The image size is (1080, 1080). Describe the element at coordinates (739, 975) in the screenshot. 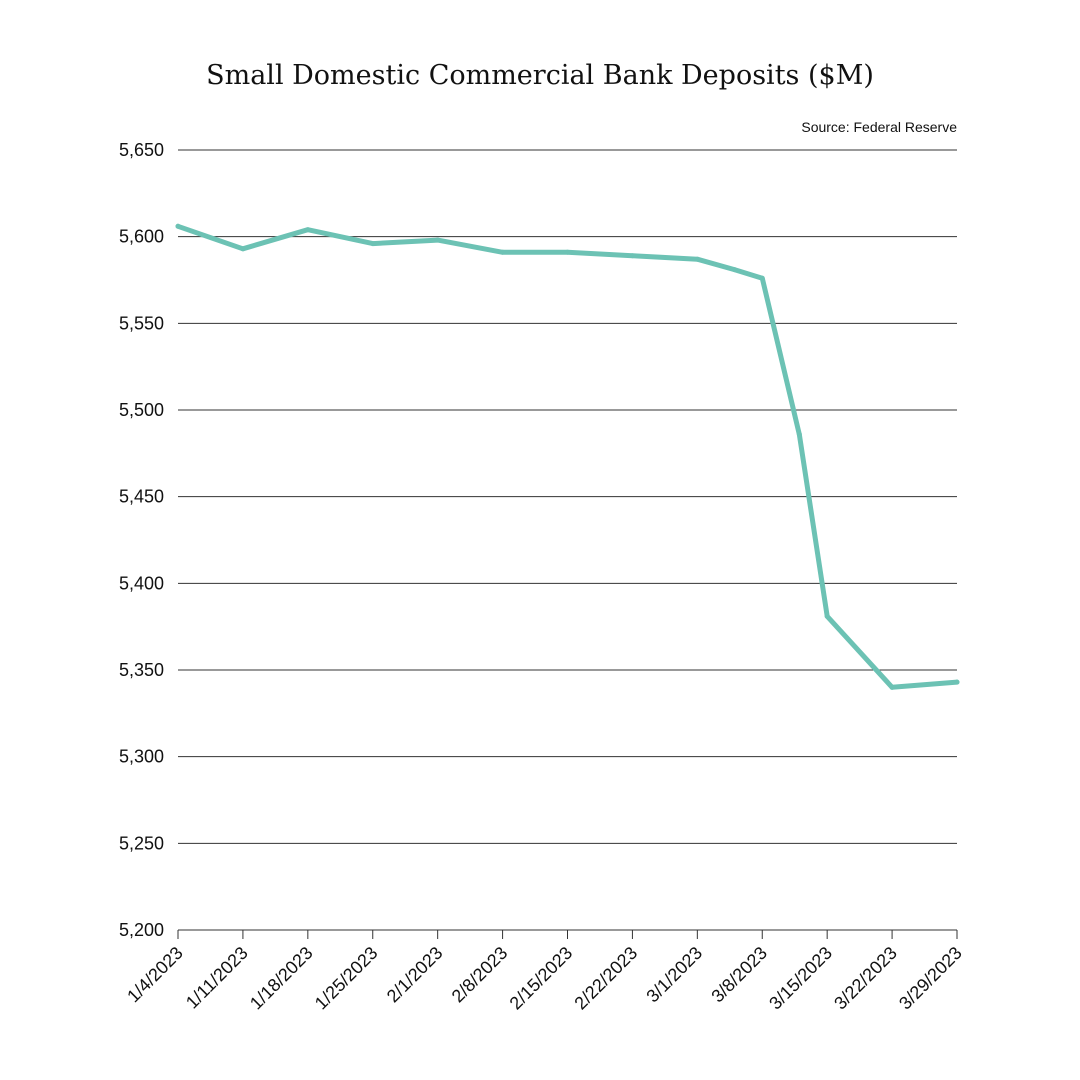

I see `x-tick-label: 3/8/2023` at that location.